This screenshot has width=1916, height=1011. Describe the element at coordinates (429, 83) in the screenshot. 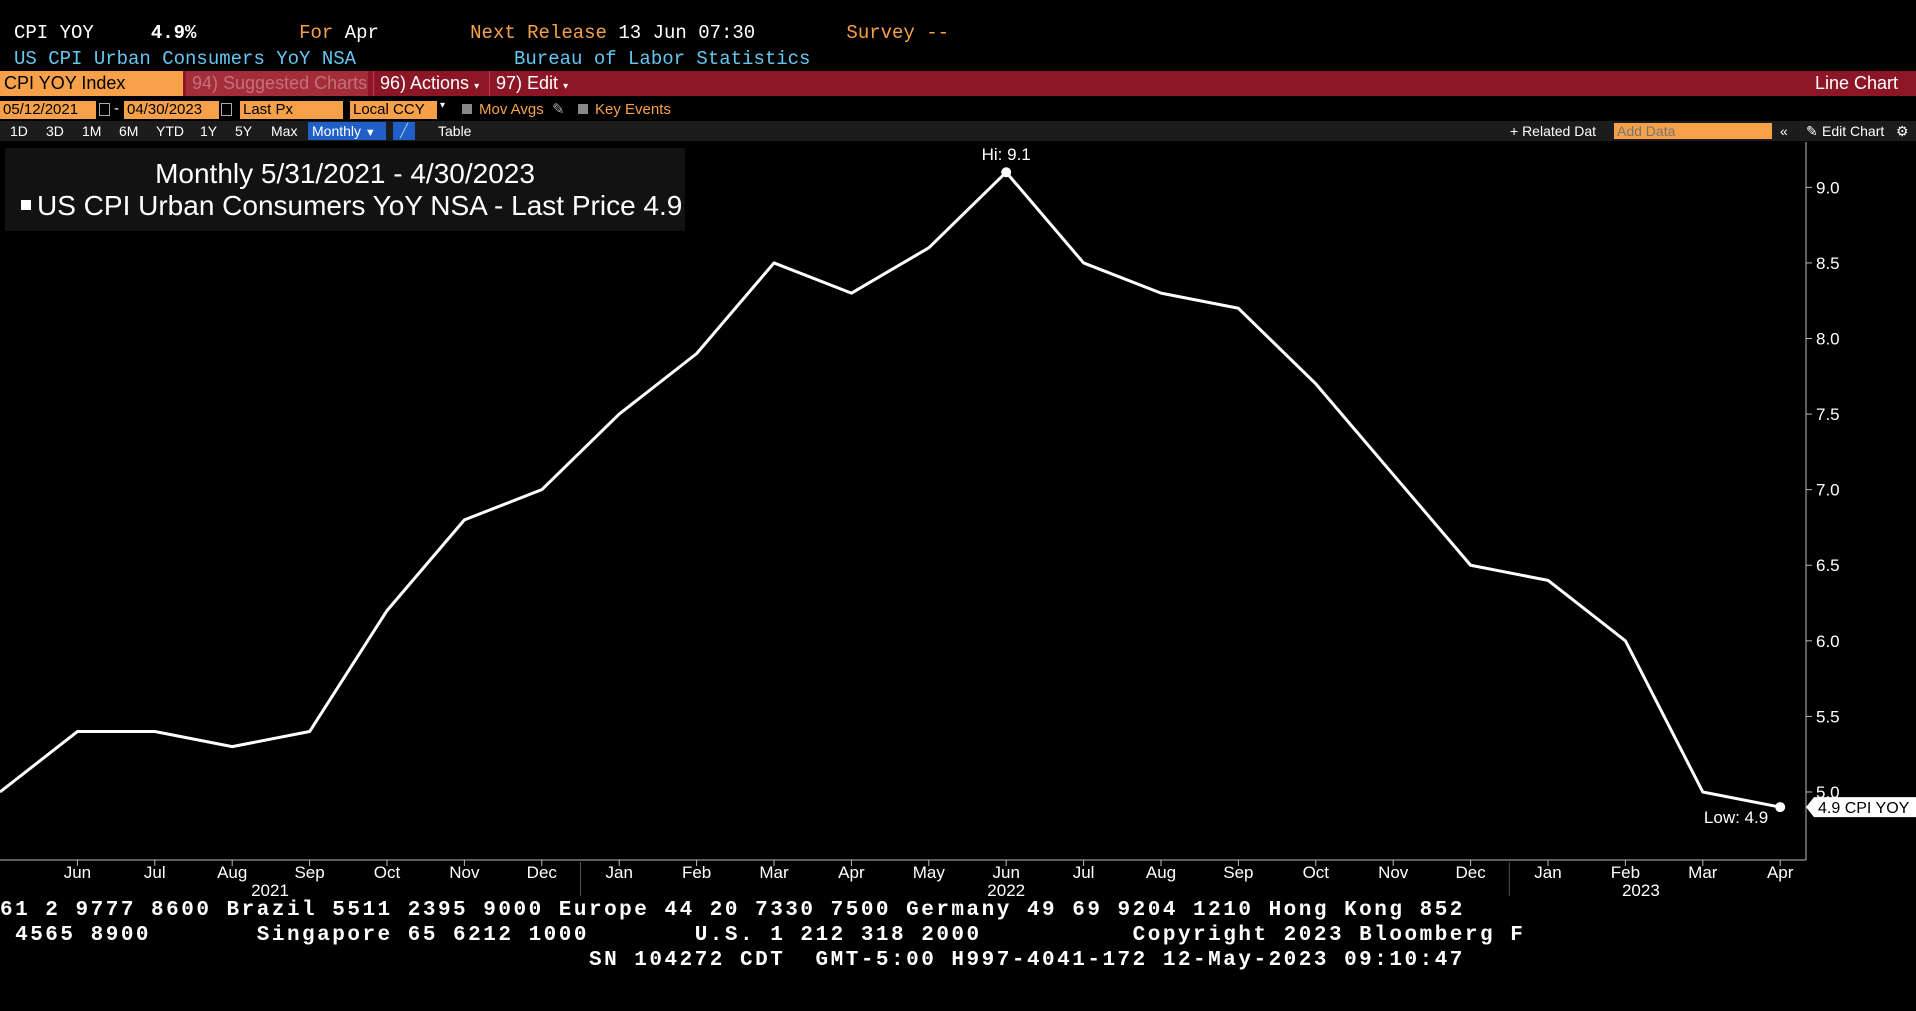

I see `actions-menu: 96) Actions ▾` at that location.